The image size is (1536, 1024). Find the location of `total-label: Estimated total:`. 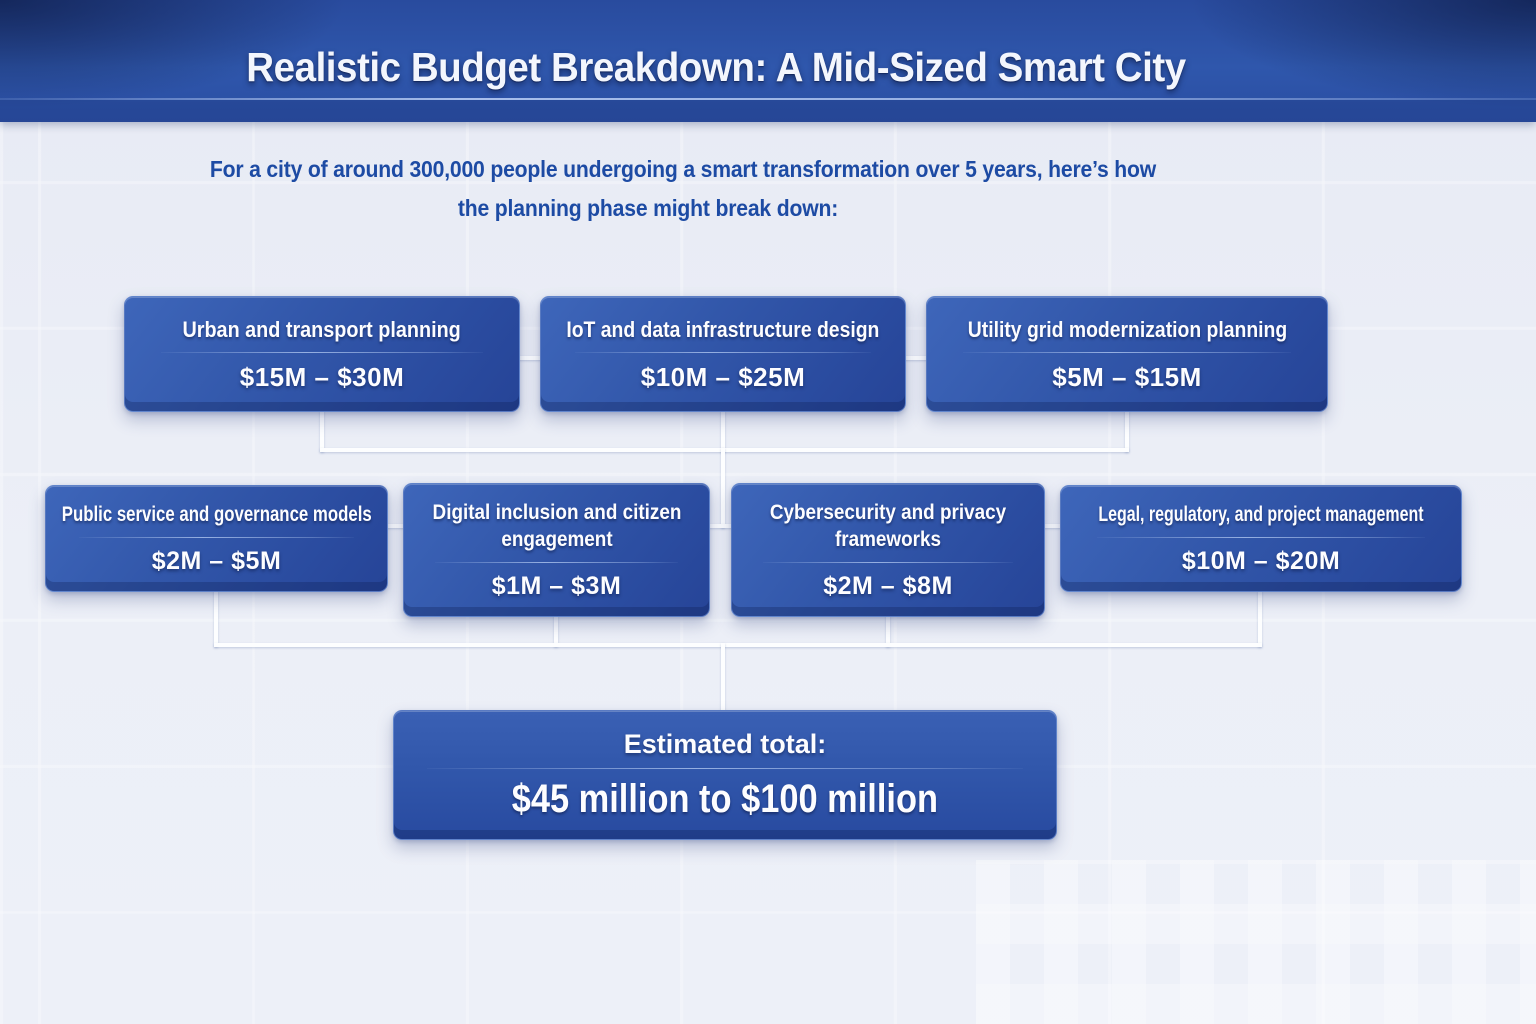

total-label: Estimated total: is located at coordinates (725, 743).